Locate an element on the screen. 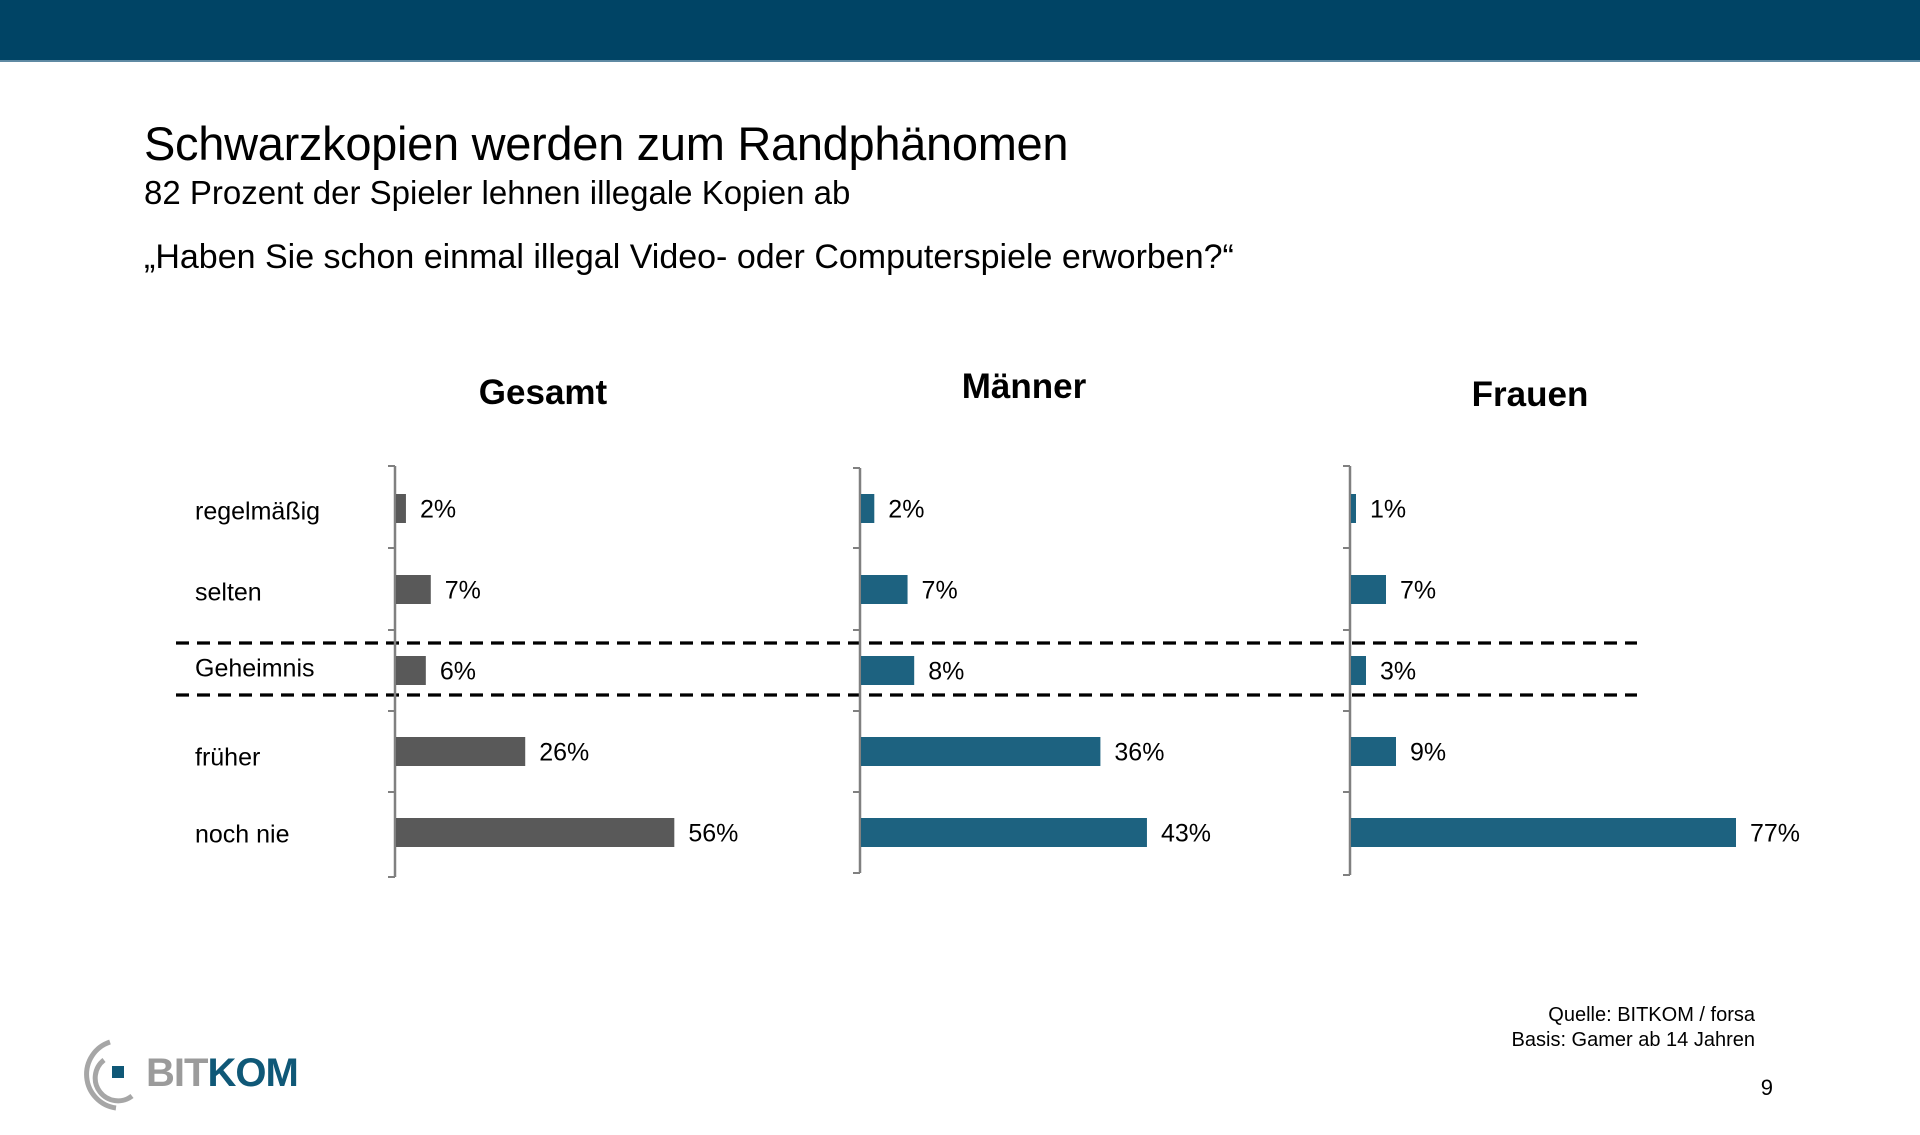 Image resolution: width=1920 pixels, height=1135 pixels. category-label: regelmäßig is located at coordinates (258, 511).